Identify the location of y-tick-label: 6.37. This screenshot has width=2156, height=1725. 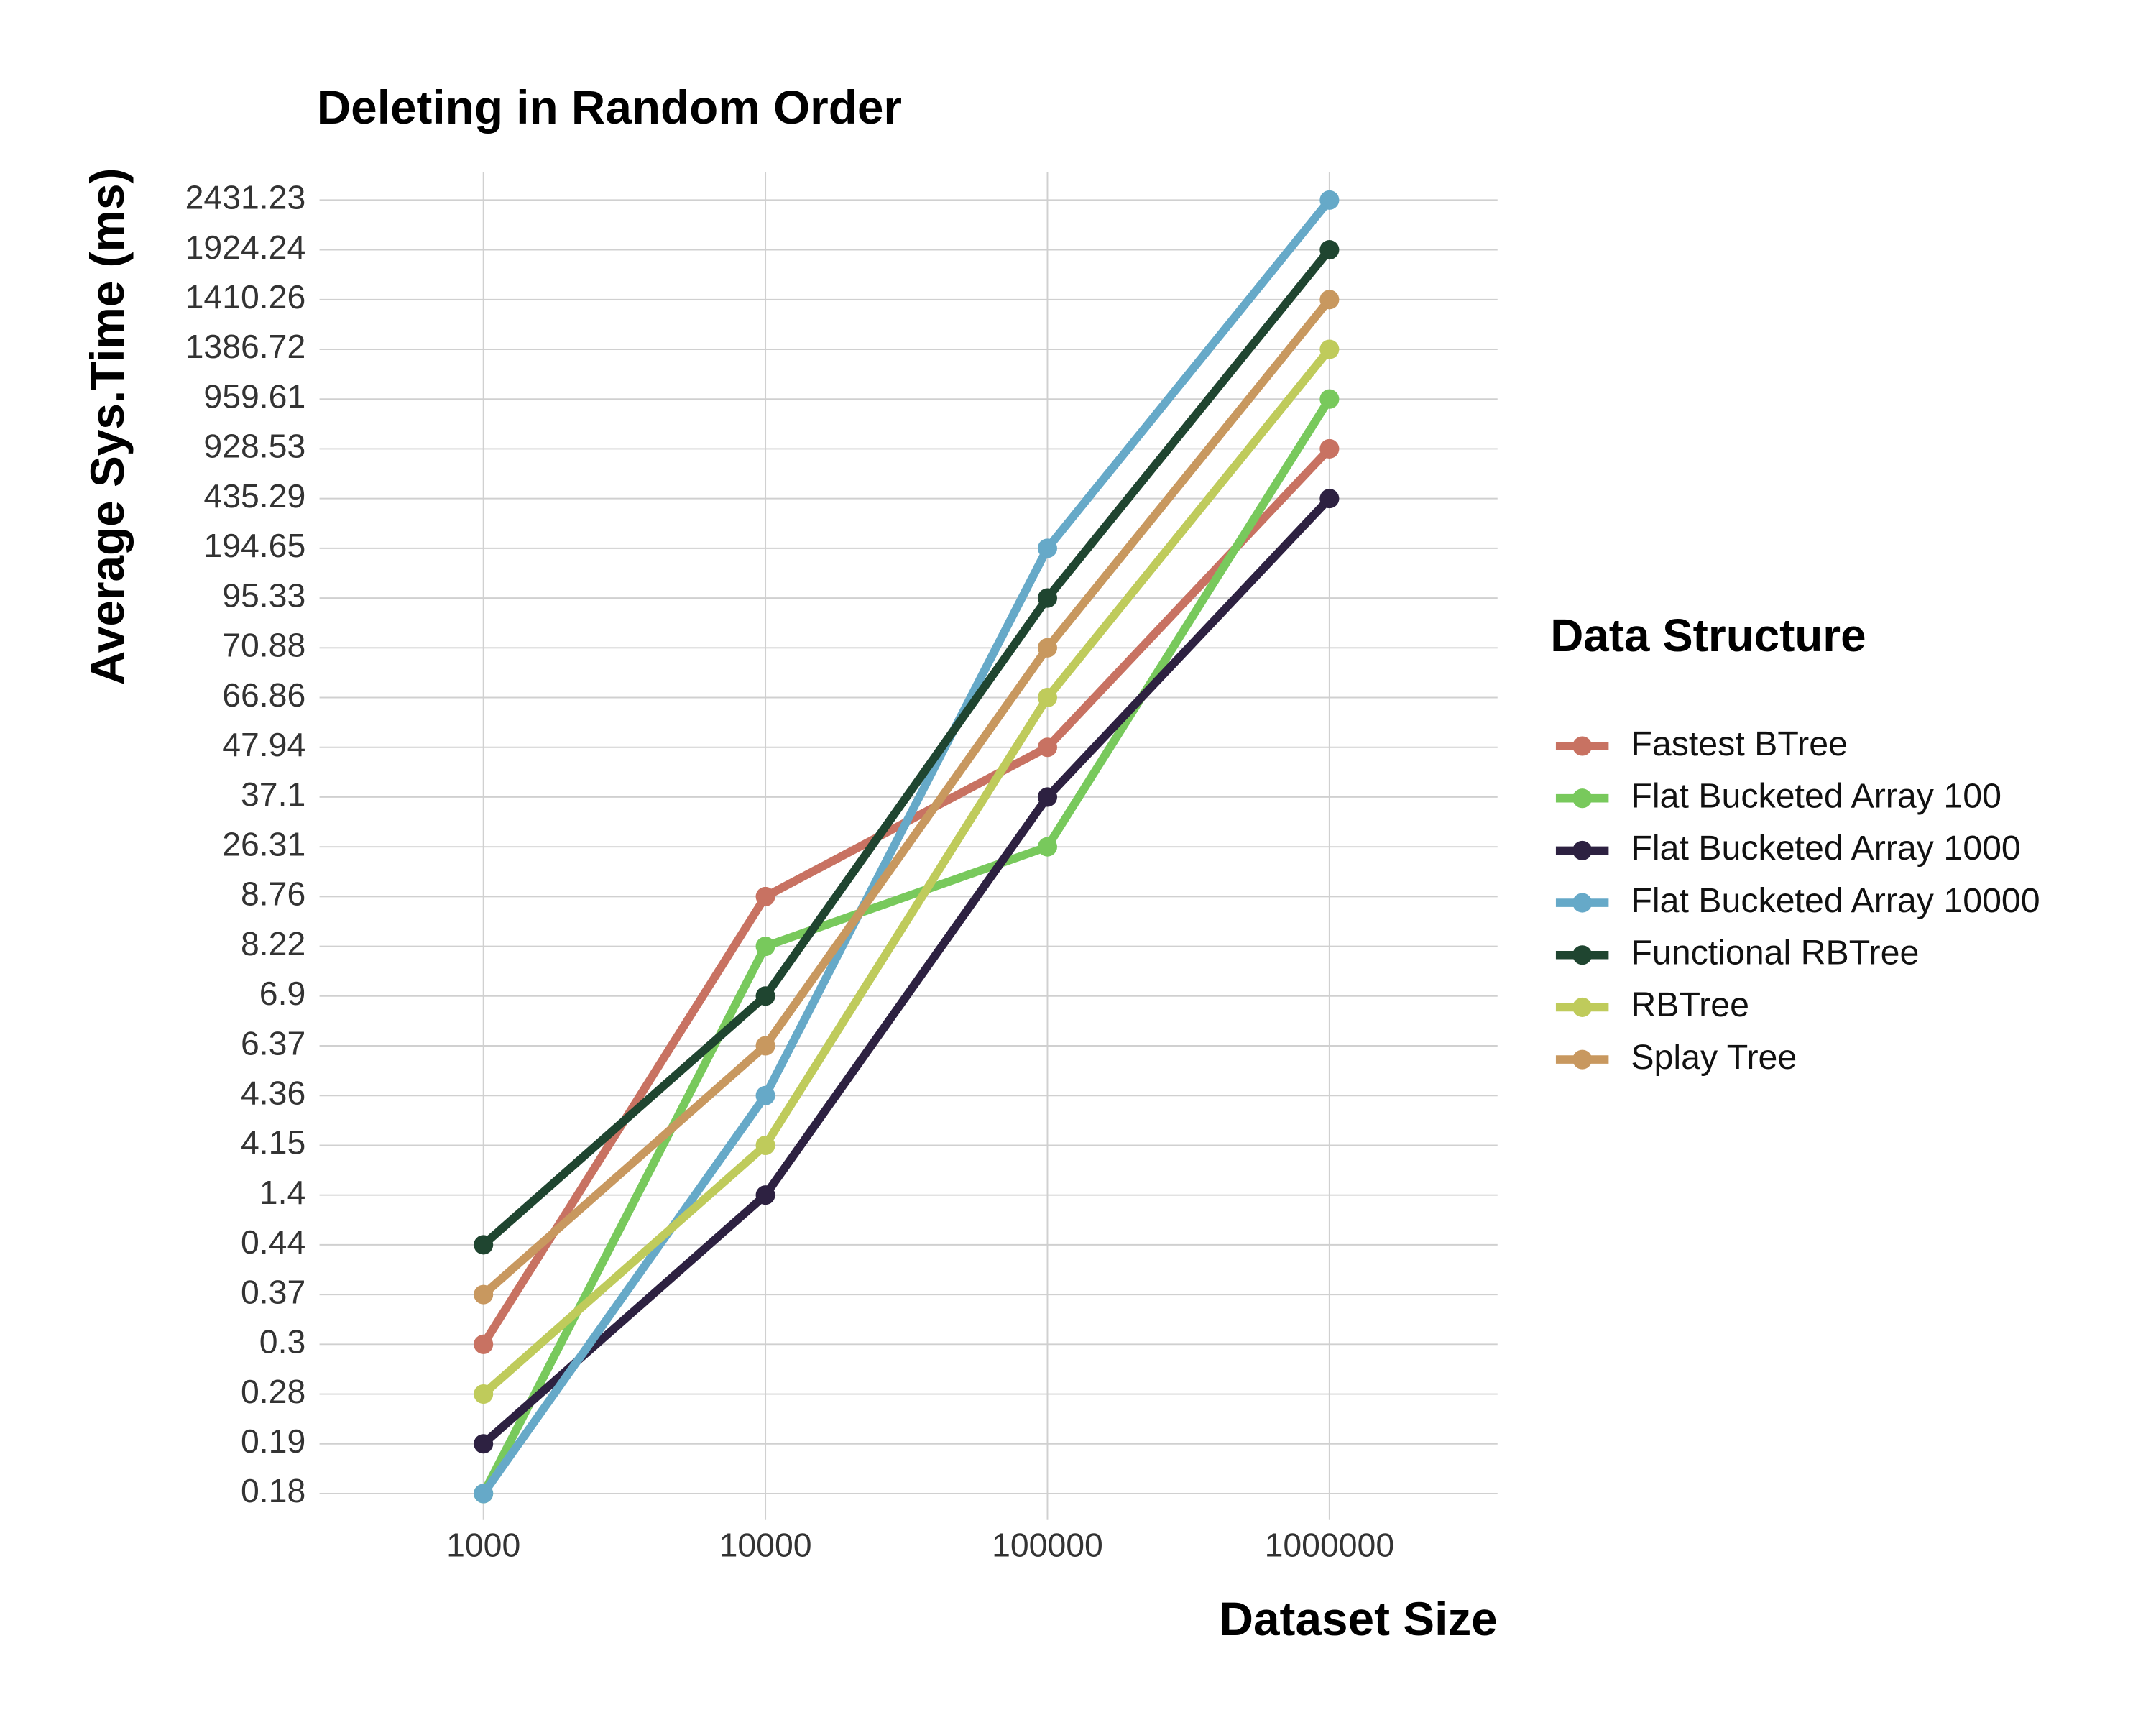
(273, 1043).